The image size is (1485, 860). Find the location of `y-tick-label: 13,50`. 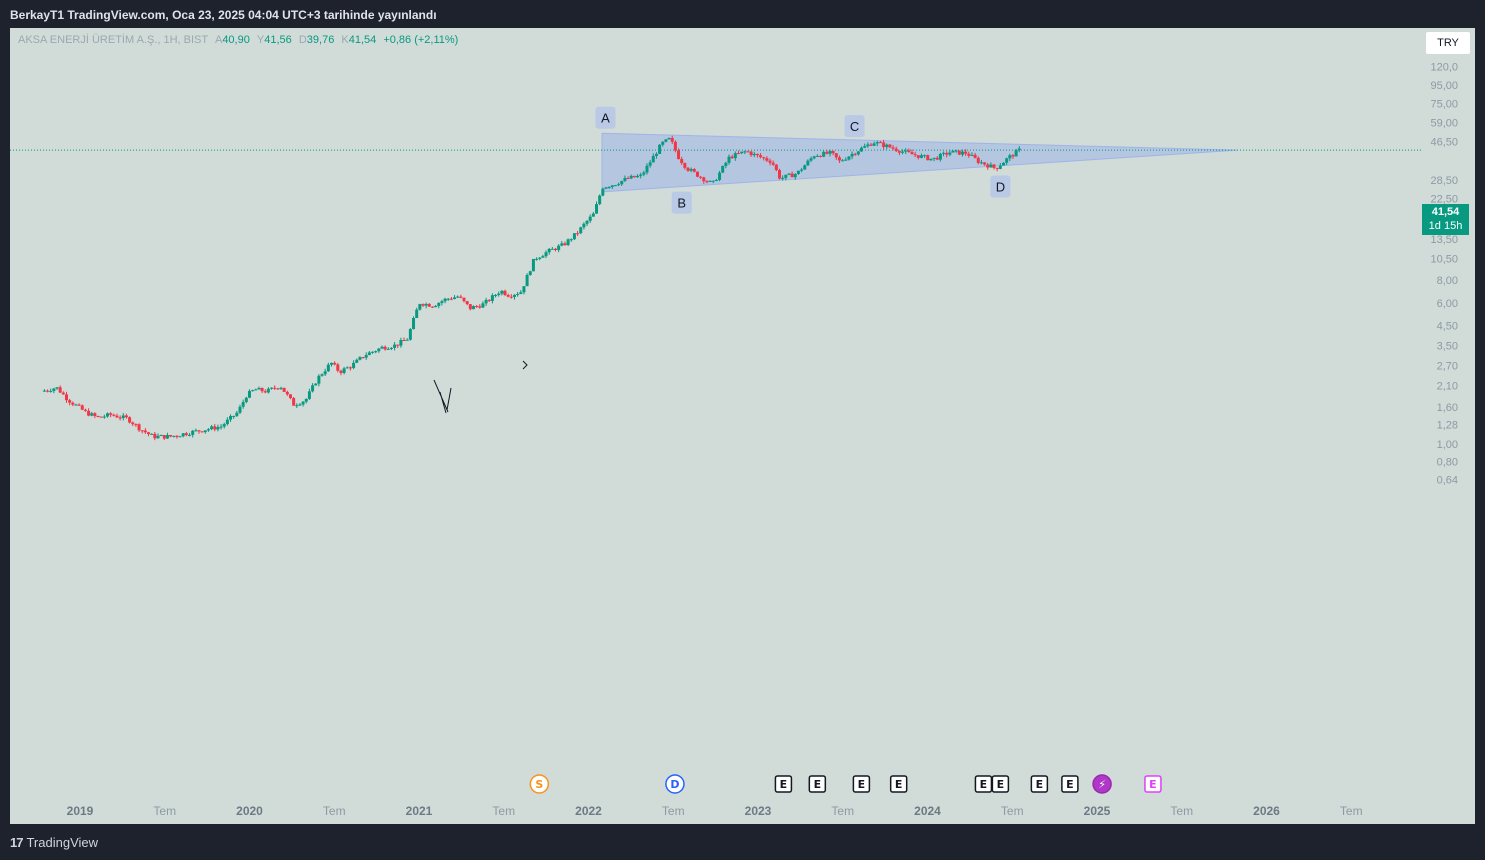

y-tick-label: 13,50 is located at coordinates (1444, 240).